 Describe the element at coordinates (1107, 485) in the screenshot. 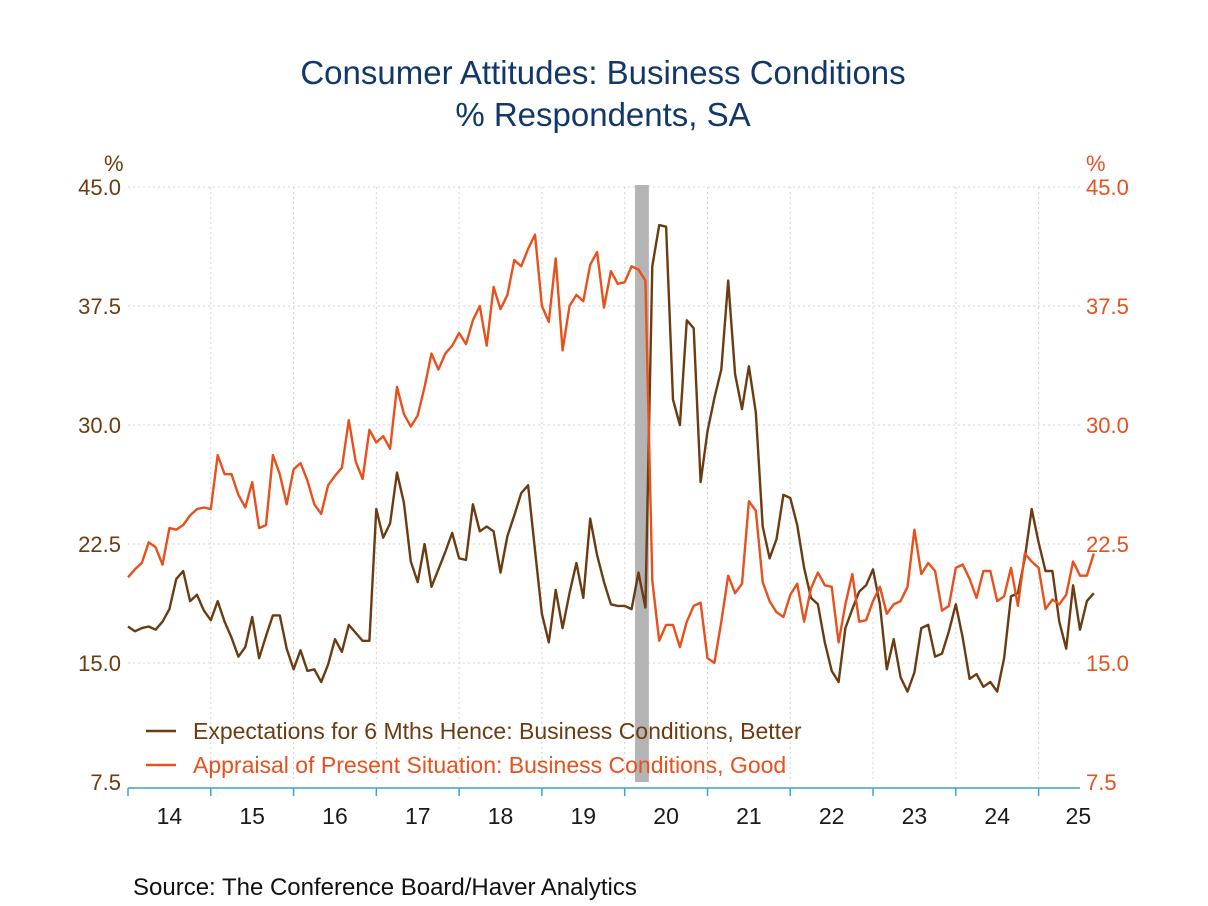

I see `right-axis-ticks: 45.0 37.5 30.0 22.5 15.0 7.5` at that location.